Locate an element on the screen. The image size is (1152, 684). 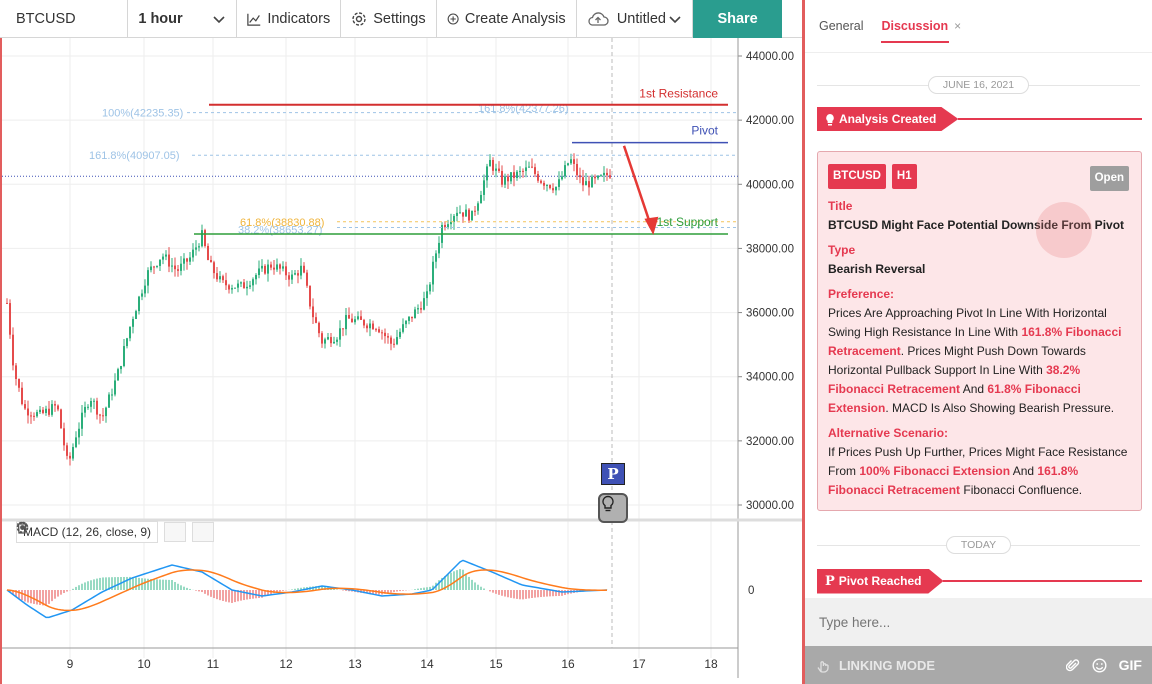
macd-settings-button is located at coordinates (101, 531).